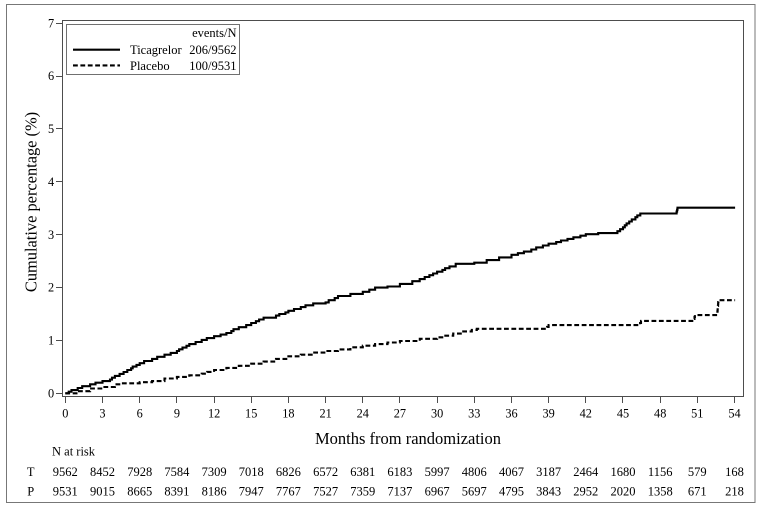 The height and width of the screenshot is (507, 761). Describe the element at coordinates (586, 472) in the screenshot. I see `svg-text: 2464` at that location.